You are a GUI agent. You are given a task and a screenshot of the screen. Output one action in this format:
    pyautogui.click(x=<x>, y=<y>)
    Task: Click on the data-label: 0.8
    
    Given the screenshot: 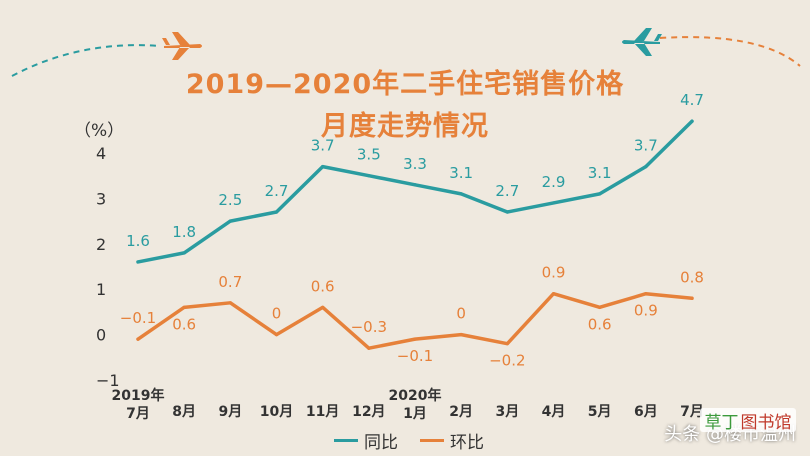 What is the action you would take?
    pyautogui.click(x=692, y=277)
    